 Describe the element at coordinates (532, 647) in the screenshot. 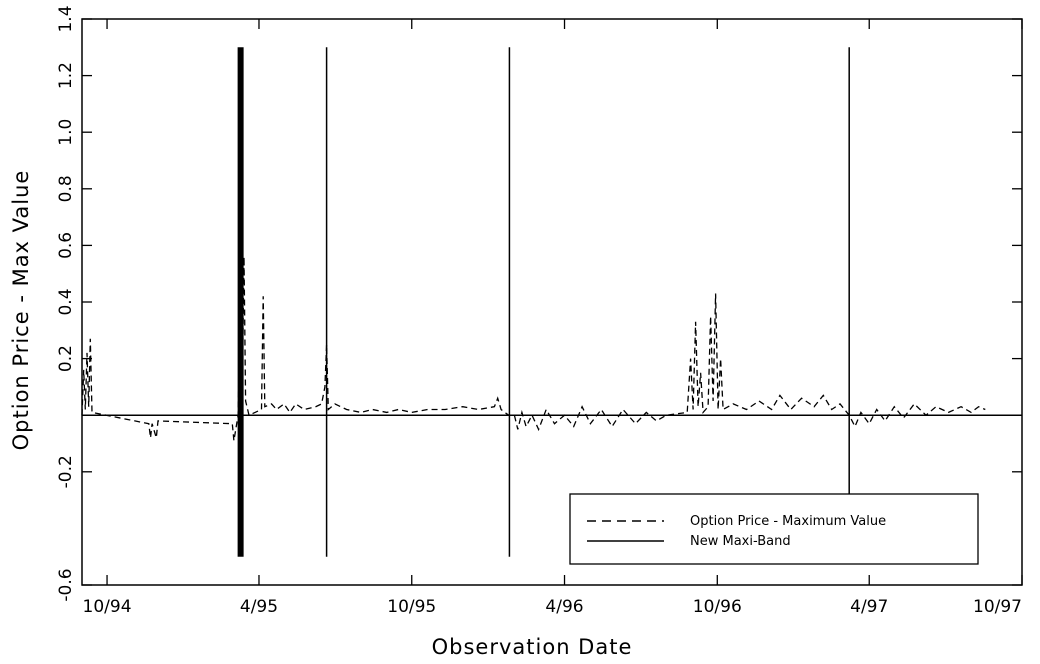

I see `x-axis-title: Observation Date` at that location.